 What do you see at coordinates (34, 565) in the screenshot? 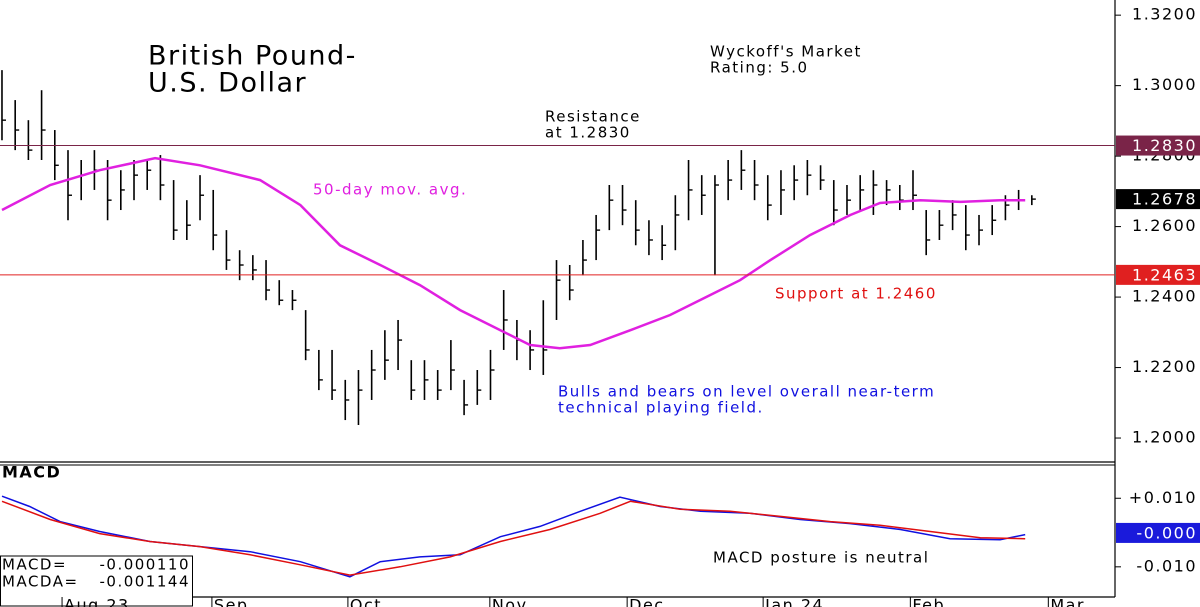
I see `readout-label: MACD=` at bounding box center [34, 565].